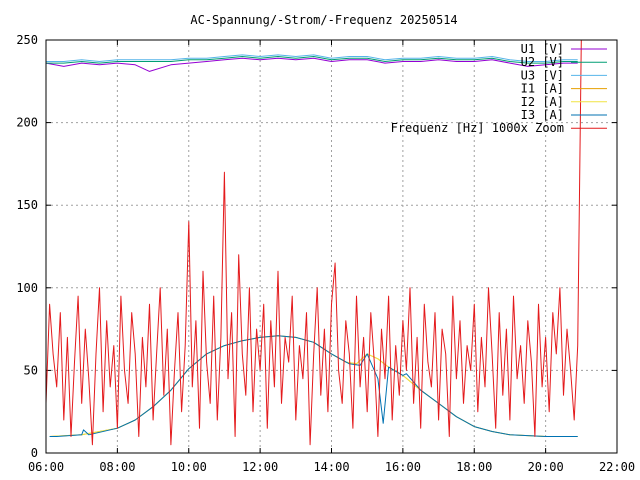 This screenshot has width=640, height=480. What do you see at coordinates (403, 467) in the screenshot?
I see `x-tick-label: 16:00` at bounding box center [403, 467].